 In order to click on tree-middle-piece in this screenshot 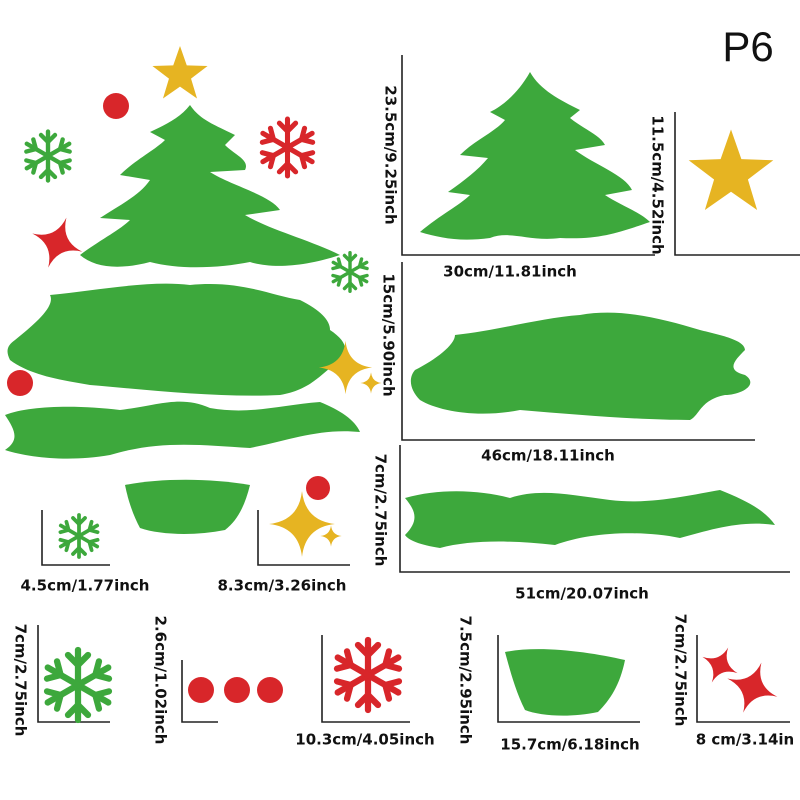, I will do `click(580, 366)`.